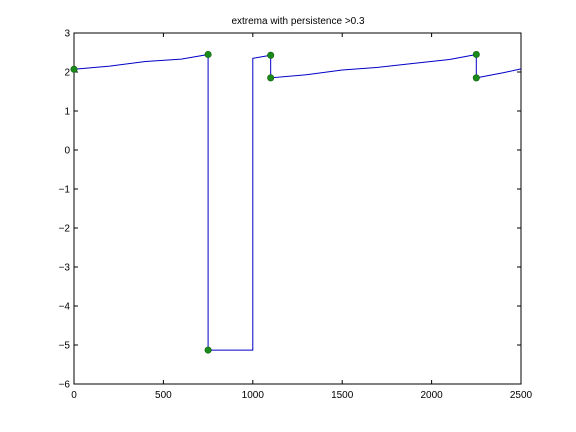 The width and height of the screenshot is (576, 432). I want to click on y-tick-label: −2, so click(65, 229).